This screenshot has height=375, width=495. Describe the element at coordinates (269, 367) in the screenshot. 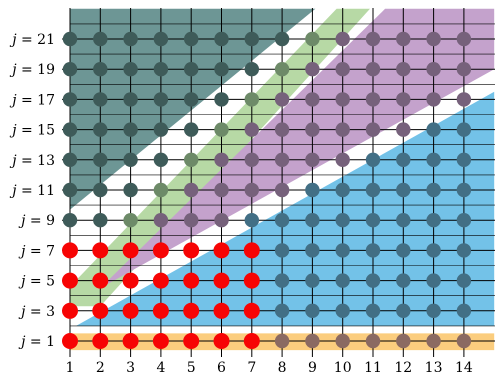

I see `x-tick-labels: 1 2 3 4 5 6 7 8 9 10 11 12 13 14` at that location.